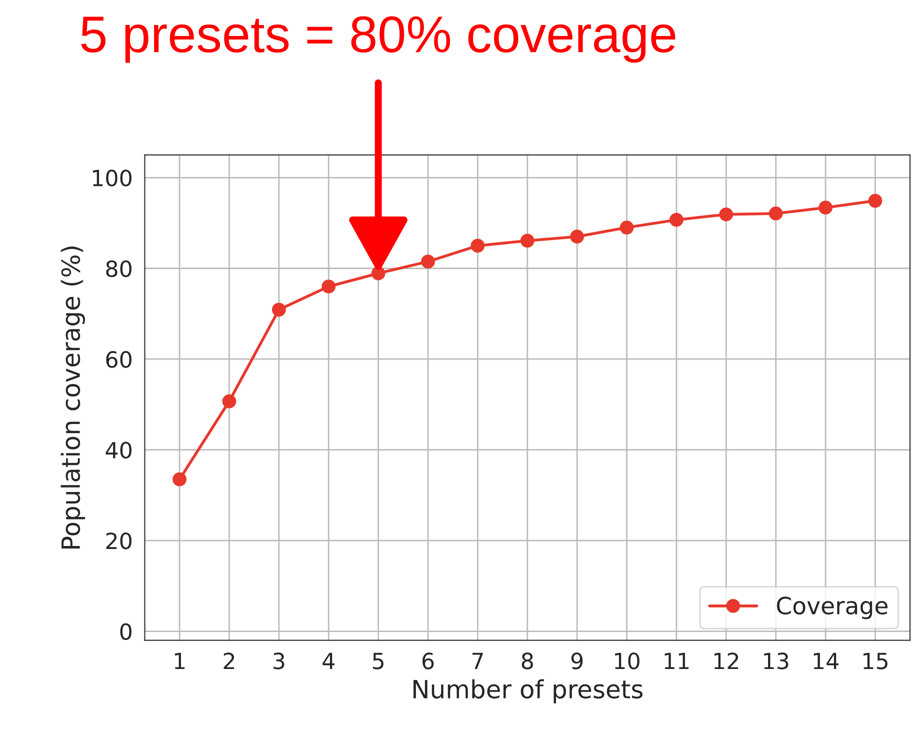 Image resolution: width=922 pixels, height=731 pixels. Describe the element at coordinates (776, 661) in the screenshot. I see `x-tick-label: 13` at that location.